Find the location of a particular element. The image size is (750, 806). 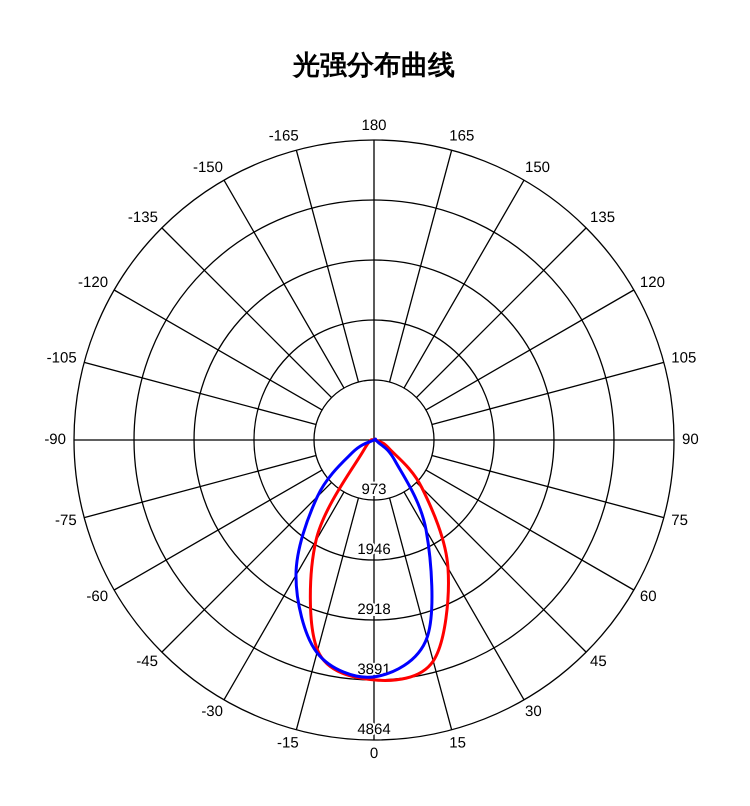

spoke-label: 0 is located at coordinates (374, 753).